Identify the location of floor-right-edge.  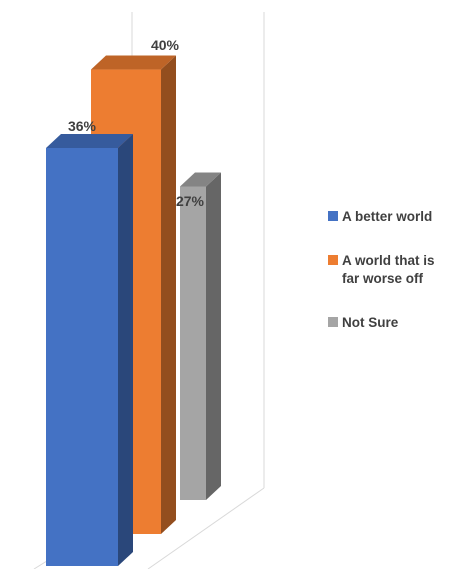
(206, 528).